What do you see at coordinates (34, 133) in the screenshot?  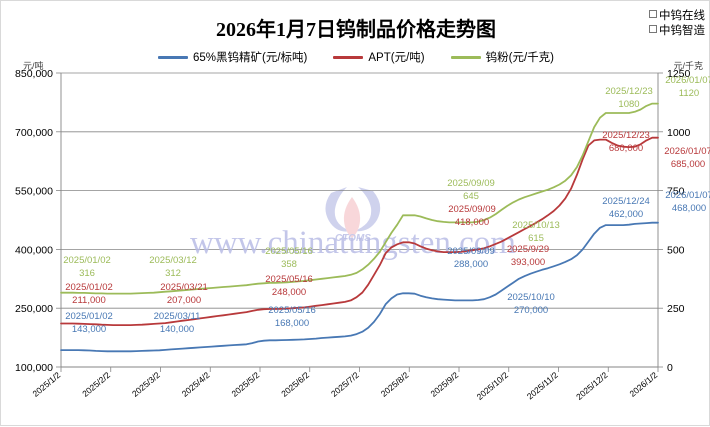 I see `y-axis-tick-label: 700,000` at bounding box center [34, 133].